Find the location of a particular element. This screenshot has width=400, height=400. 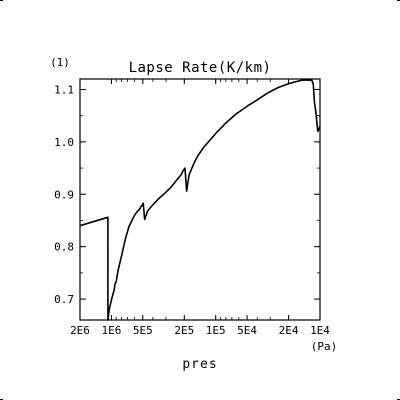

x-tick-label: 2E4 is located at coordinates (289, 330).